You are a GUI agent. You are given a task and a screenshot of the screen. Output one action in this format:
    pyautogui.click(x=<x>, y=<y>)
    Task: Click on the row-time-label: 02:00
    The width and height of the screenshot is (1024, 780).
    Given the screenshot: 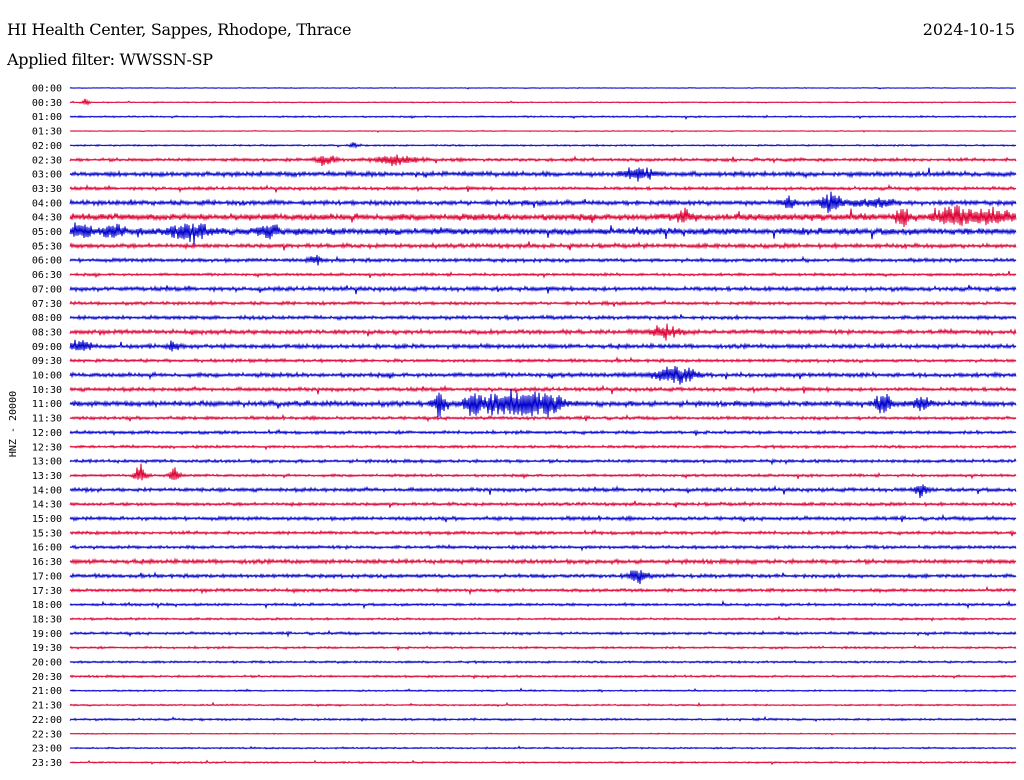 What is the action you would take?
    pyautogui.click(x=47, y=146)
    